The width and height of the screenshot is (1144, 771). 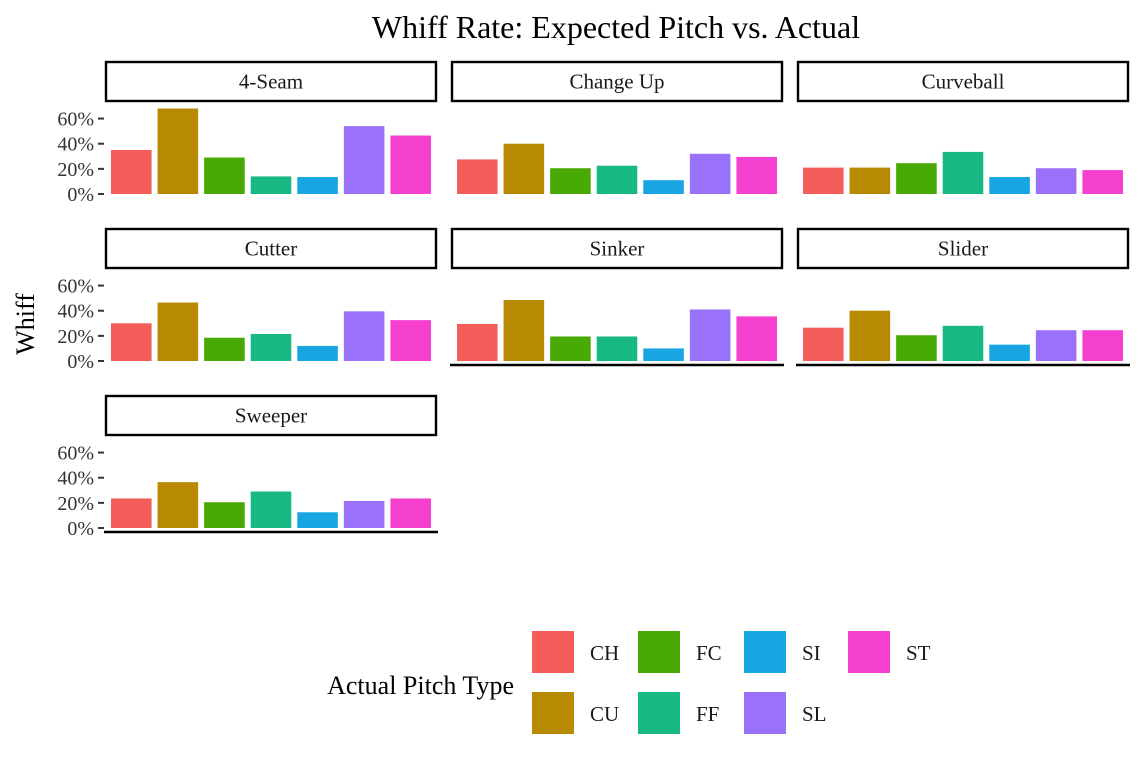 What do you see at coordinates (604, 653) in the screenshot?
I see `legend-label-ch: CH` at bounding box center [604, 653].